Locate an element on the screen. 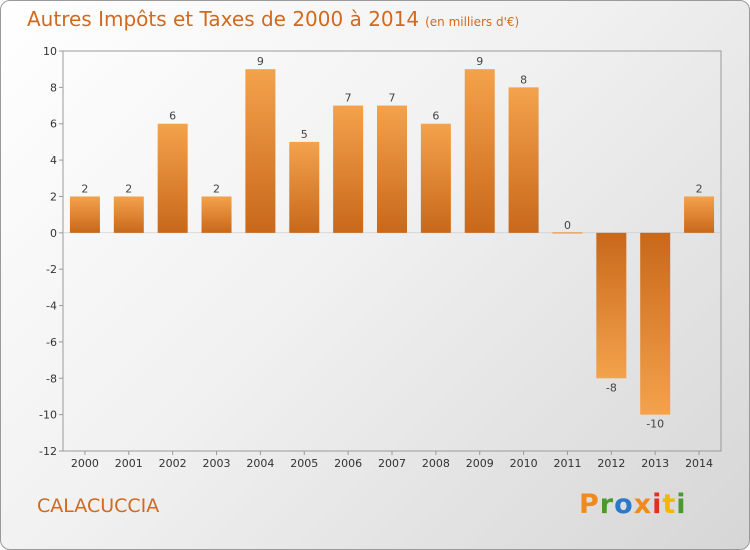 This screenshot has width=750, height=550. proxiti-logo: Proxiti is located at coordinates (633, 504).